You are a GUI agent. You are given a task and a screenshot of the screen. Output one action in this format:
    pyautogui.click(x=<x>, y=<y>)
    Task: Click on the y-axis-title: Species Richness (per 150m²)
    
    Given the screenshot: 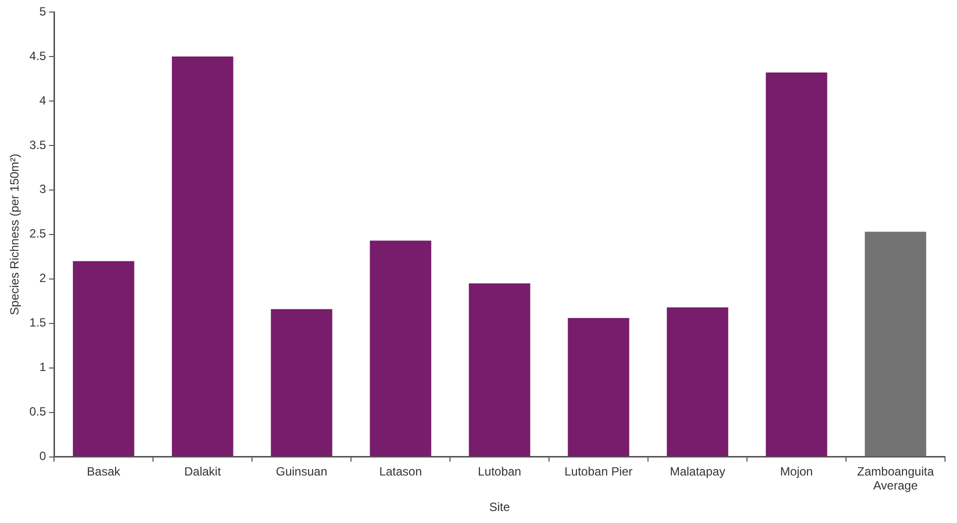 What is the action you would take?
    pyautogui.click(x=15, y=235)
    